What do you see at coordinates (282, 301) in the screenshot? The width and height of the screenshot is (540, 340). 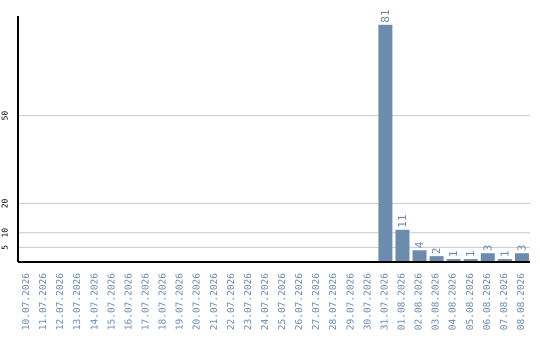 I see `x-tick-label: 25.07.2026` at bounding box center [282, 301].